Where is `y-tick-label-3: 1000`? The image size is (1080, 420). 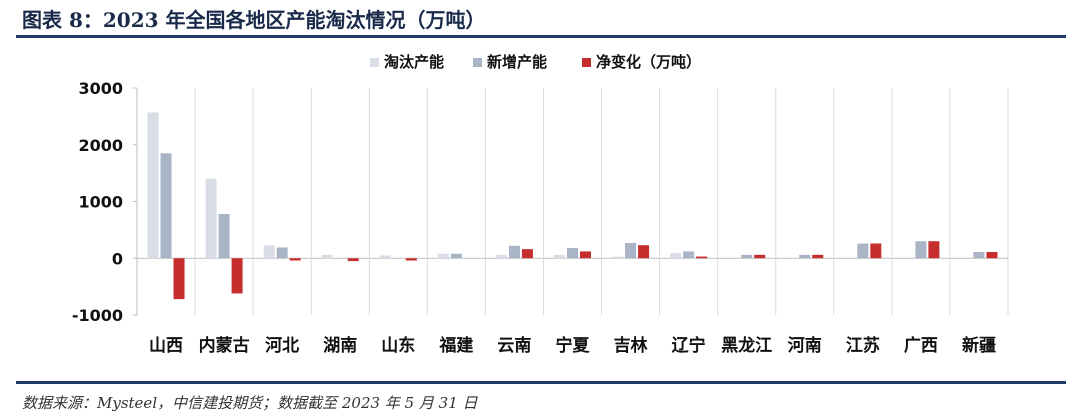
y-tick-label-3: 1000 is located at coordinates (100, 202).